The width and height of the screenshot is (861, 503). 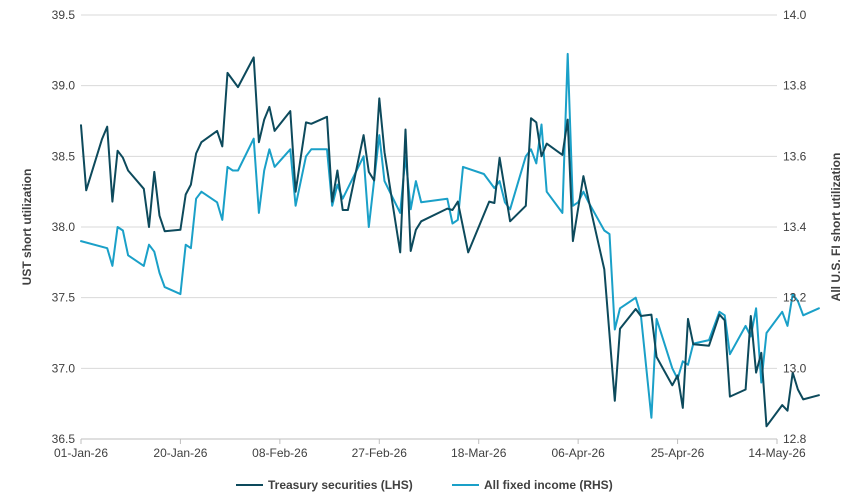 I want to click on legend-label-fixed-income: All fixed income (RHS), so click(x=548, y=485).